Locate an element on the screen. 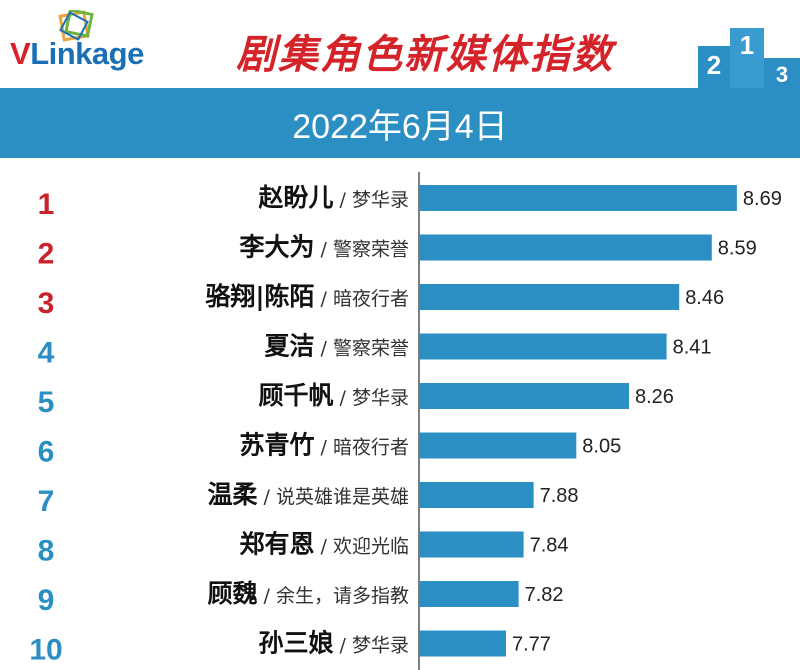  chart-row: 3 骆翔|陈陌 / 暗夜行者 8.46 is located at coordinates (381, 301).